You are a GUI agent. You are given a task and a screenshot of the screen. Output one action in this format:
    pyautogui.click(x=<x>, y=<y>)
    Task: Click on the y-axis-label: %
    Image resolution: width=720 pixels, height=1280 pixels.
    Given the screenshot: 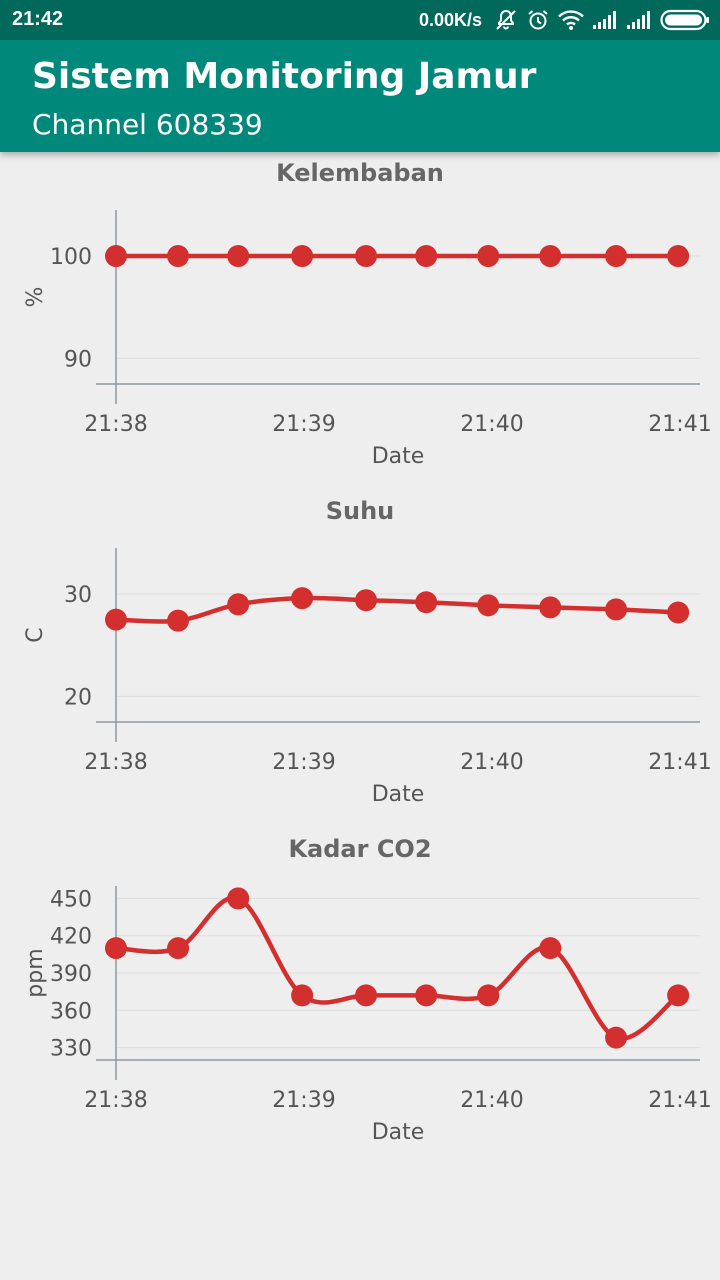 What is the action you would take?
    pyautogui.click(x=35, y=297)
    